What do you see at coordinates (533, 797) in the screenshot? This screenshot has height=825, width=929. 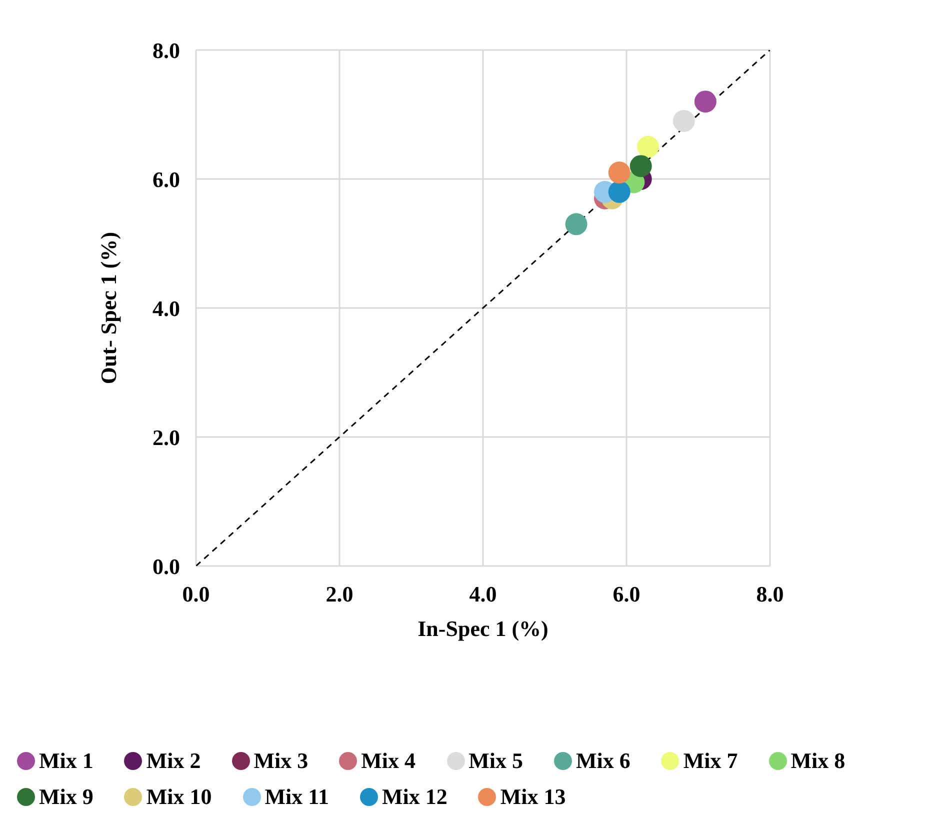 I see `legend-label: Mix 13` at bounding box center [533, 797].